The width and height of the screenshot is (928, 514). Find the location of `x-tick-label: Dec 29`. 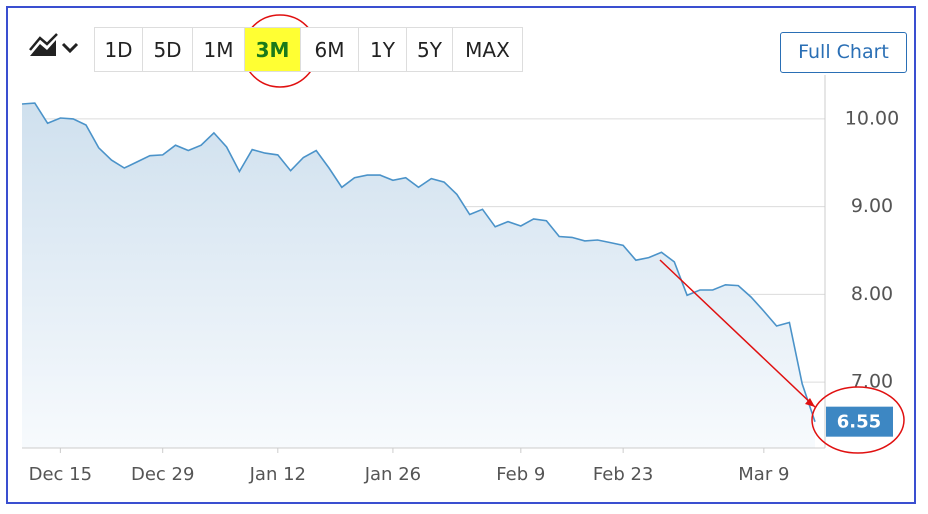

x-tick-label: Dec 29 is located at coordinates (162, 474).